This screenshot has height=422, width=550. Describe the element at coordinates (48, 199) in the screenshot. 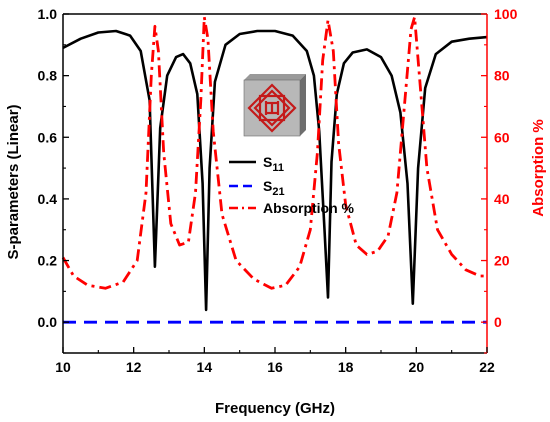

I see `y-left-tick-label: 0.4` at that location.